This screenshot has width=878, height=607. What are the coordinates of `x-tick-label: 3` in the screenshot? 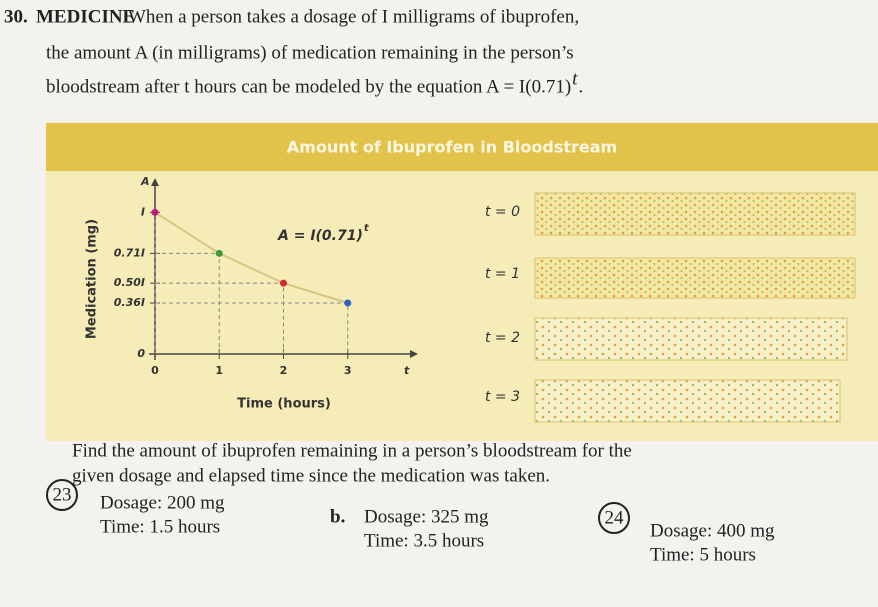 It's located at (348, 370).